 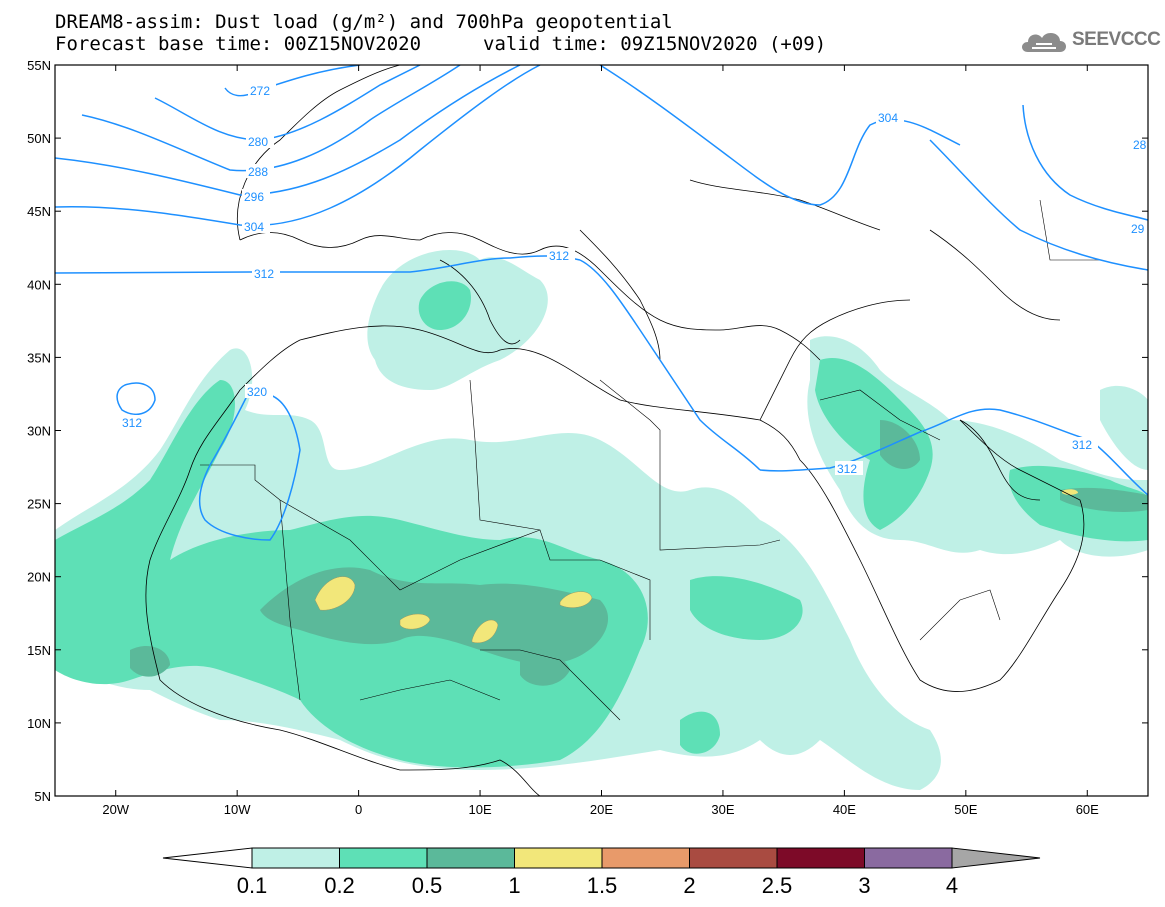 I want to click on dust-level-1-niger, so click(x=415, y=621).